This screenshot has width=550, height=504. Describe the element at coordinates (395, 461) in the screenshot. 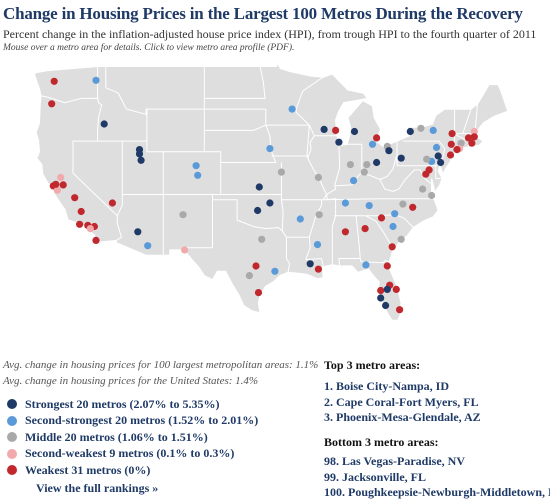

I see `bottom3-item: 98. Las Vegas-Paradise, NV` at that location.